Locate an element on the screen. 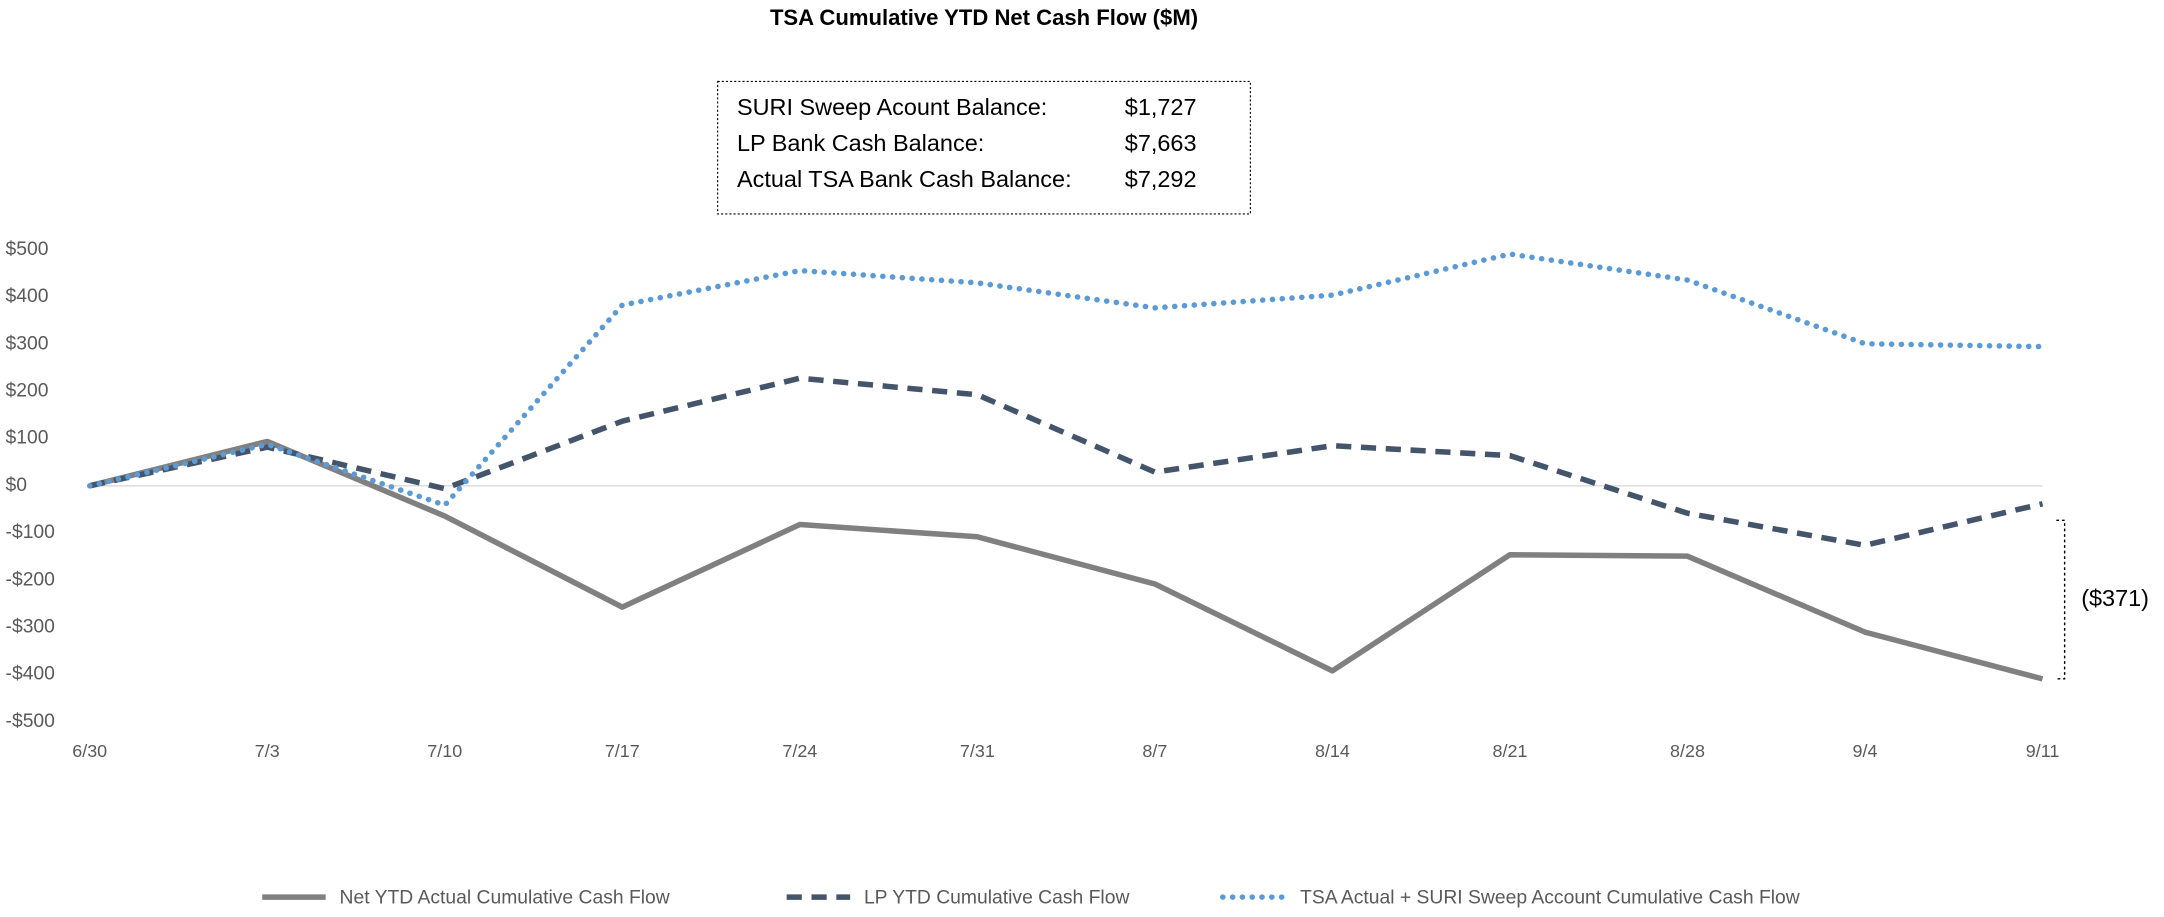 This screenshot has width=2164, height=917. info-label: SURI Sweep Acount Balance: is located at coordinates (892, 107).